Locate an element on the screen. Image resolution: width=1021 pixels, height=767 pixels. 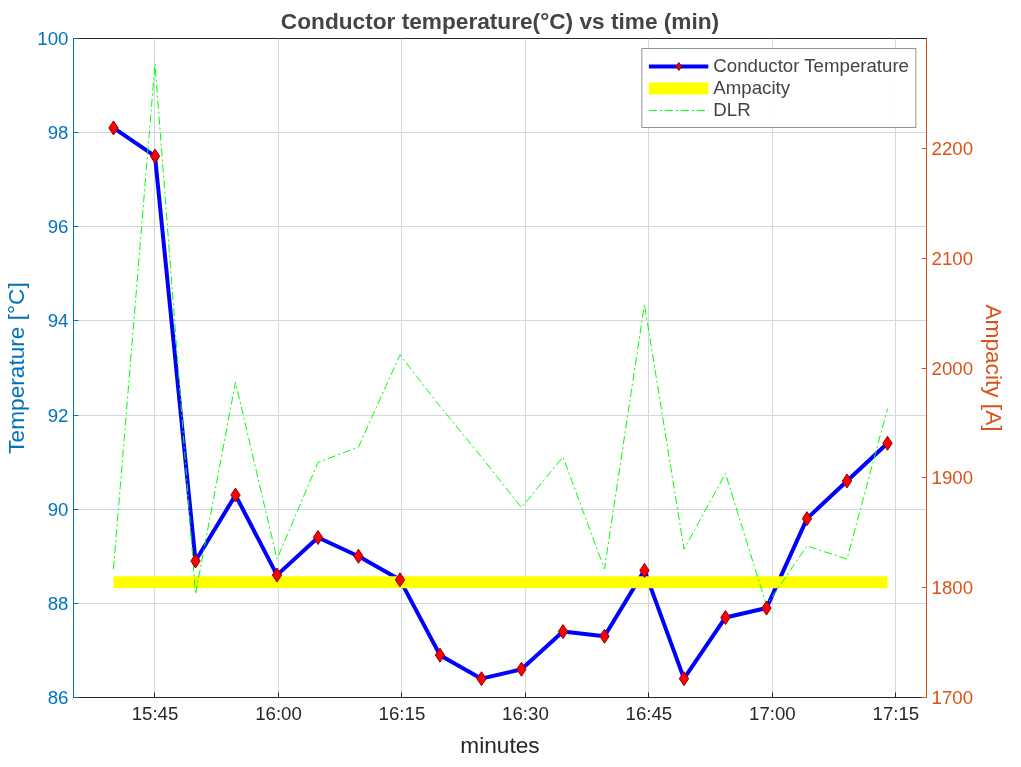
y2-axis-title: Ampacity [A] is located at coordinates (994, 368).